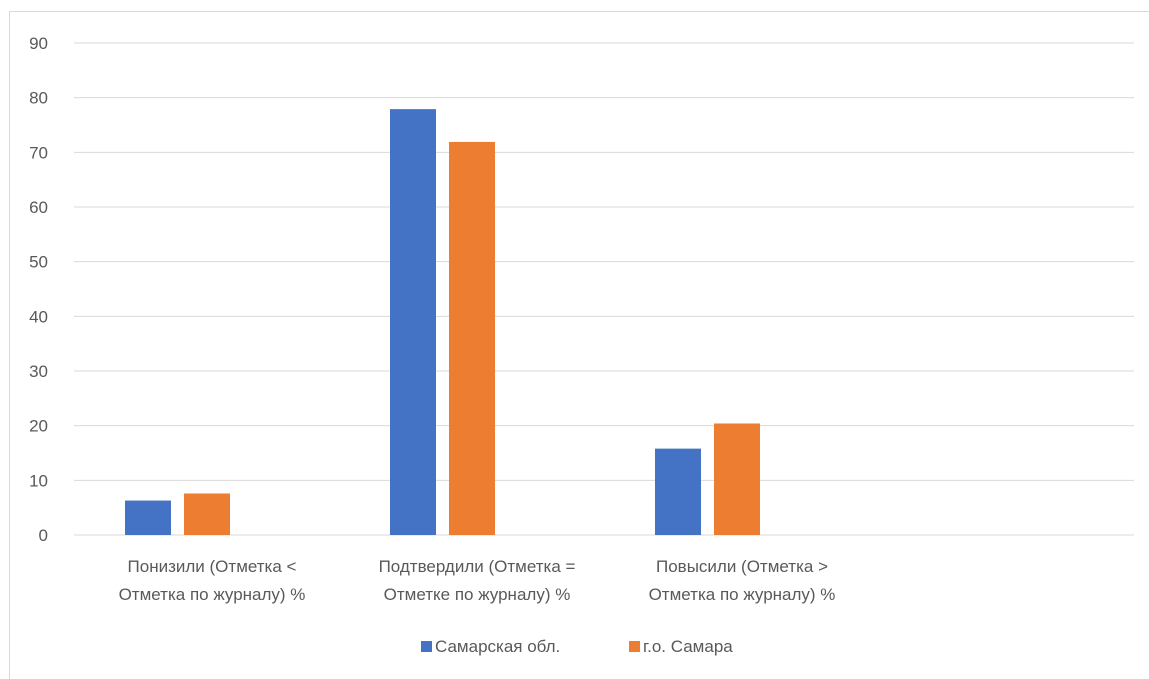 The image size is (1149, 679). What do you see at coordinates (43, 535) in the screenshot?
I see `y-tick-label: 0` at bounding box center [43, 535].